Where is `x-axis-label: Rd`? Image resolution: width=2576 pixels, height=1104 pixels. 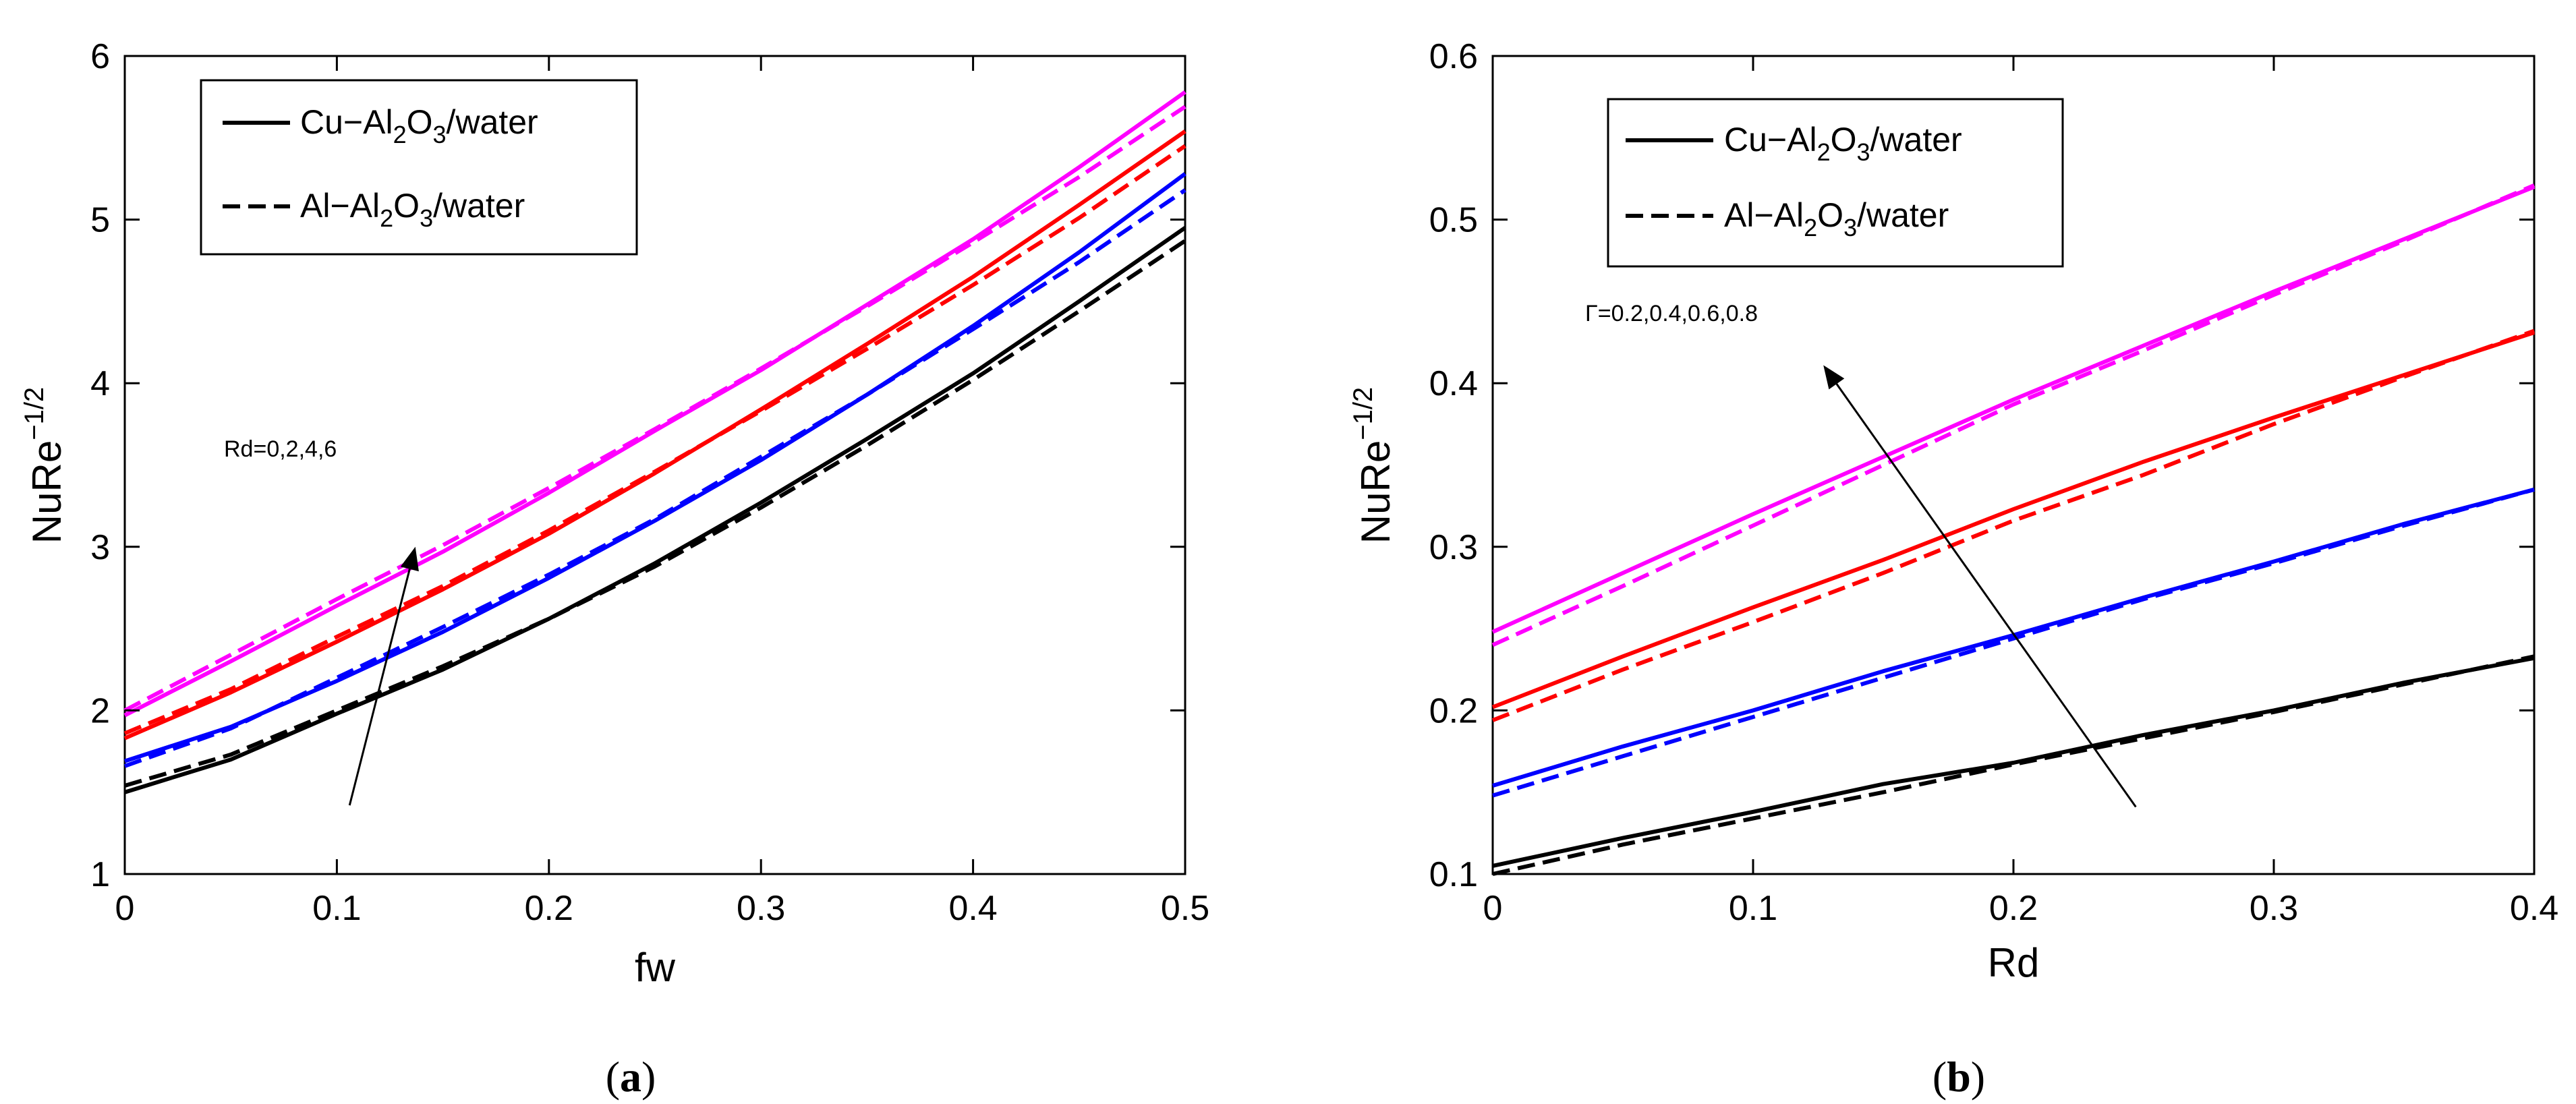
x-axis-label: Rd is located at coordinates (2014, 962).